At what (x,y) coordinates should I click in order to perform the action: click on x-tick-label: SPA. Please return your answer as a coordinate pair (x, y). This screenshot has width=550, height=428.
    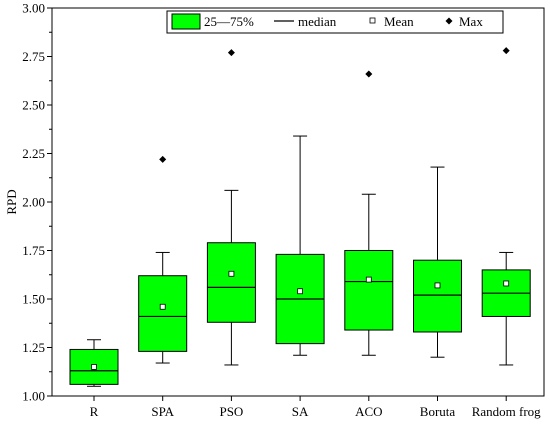
    Looking at the image, I should click on (162, 411).